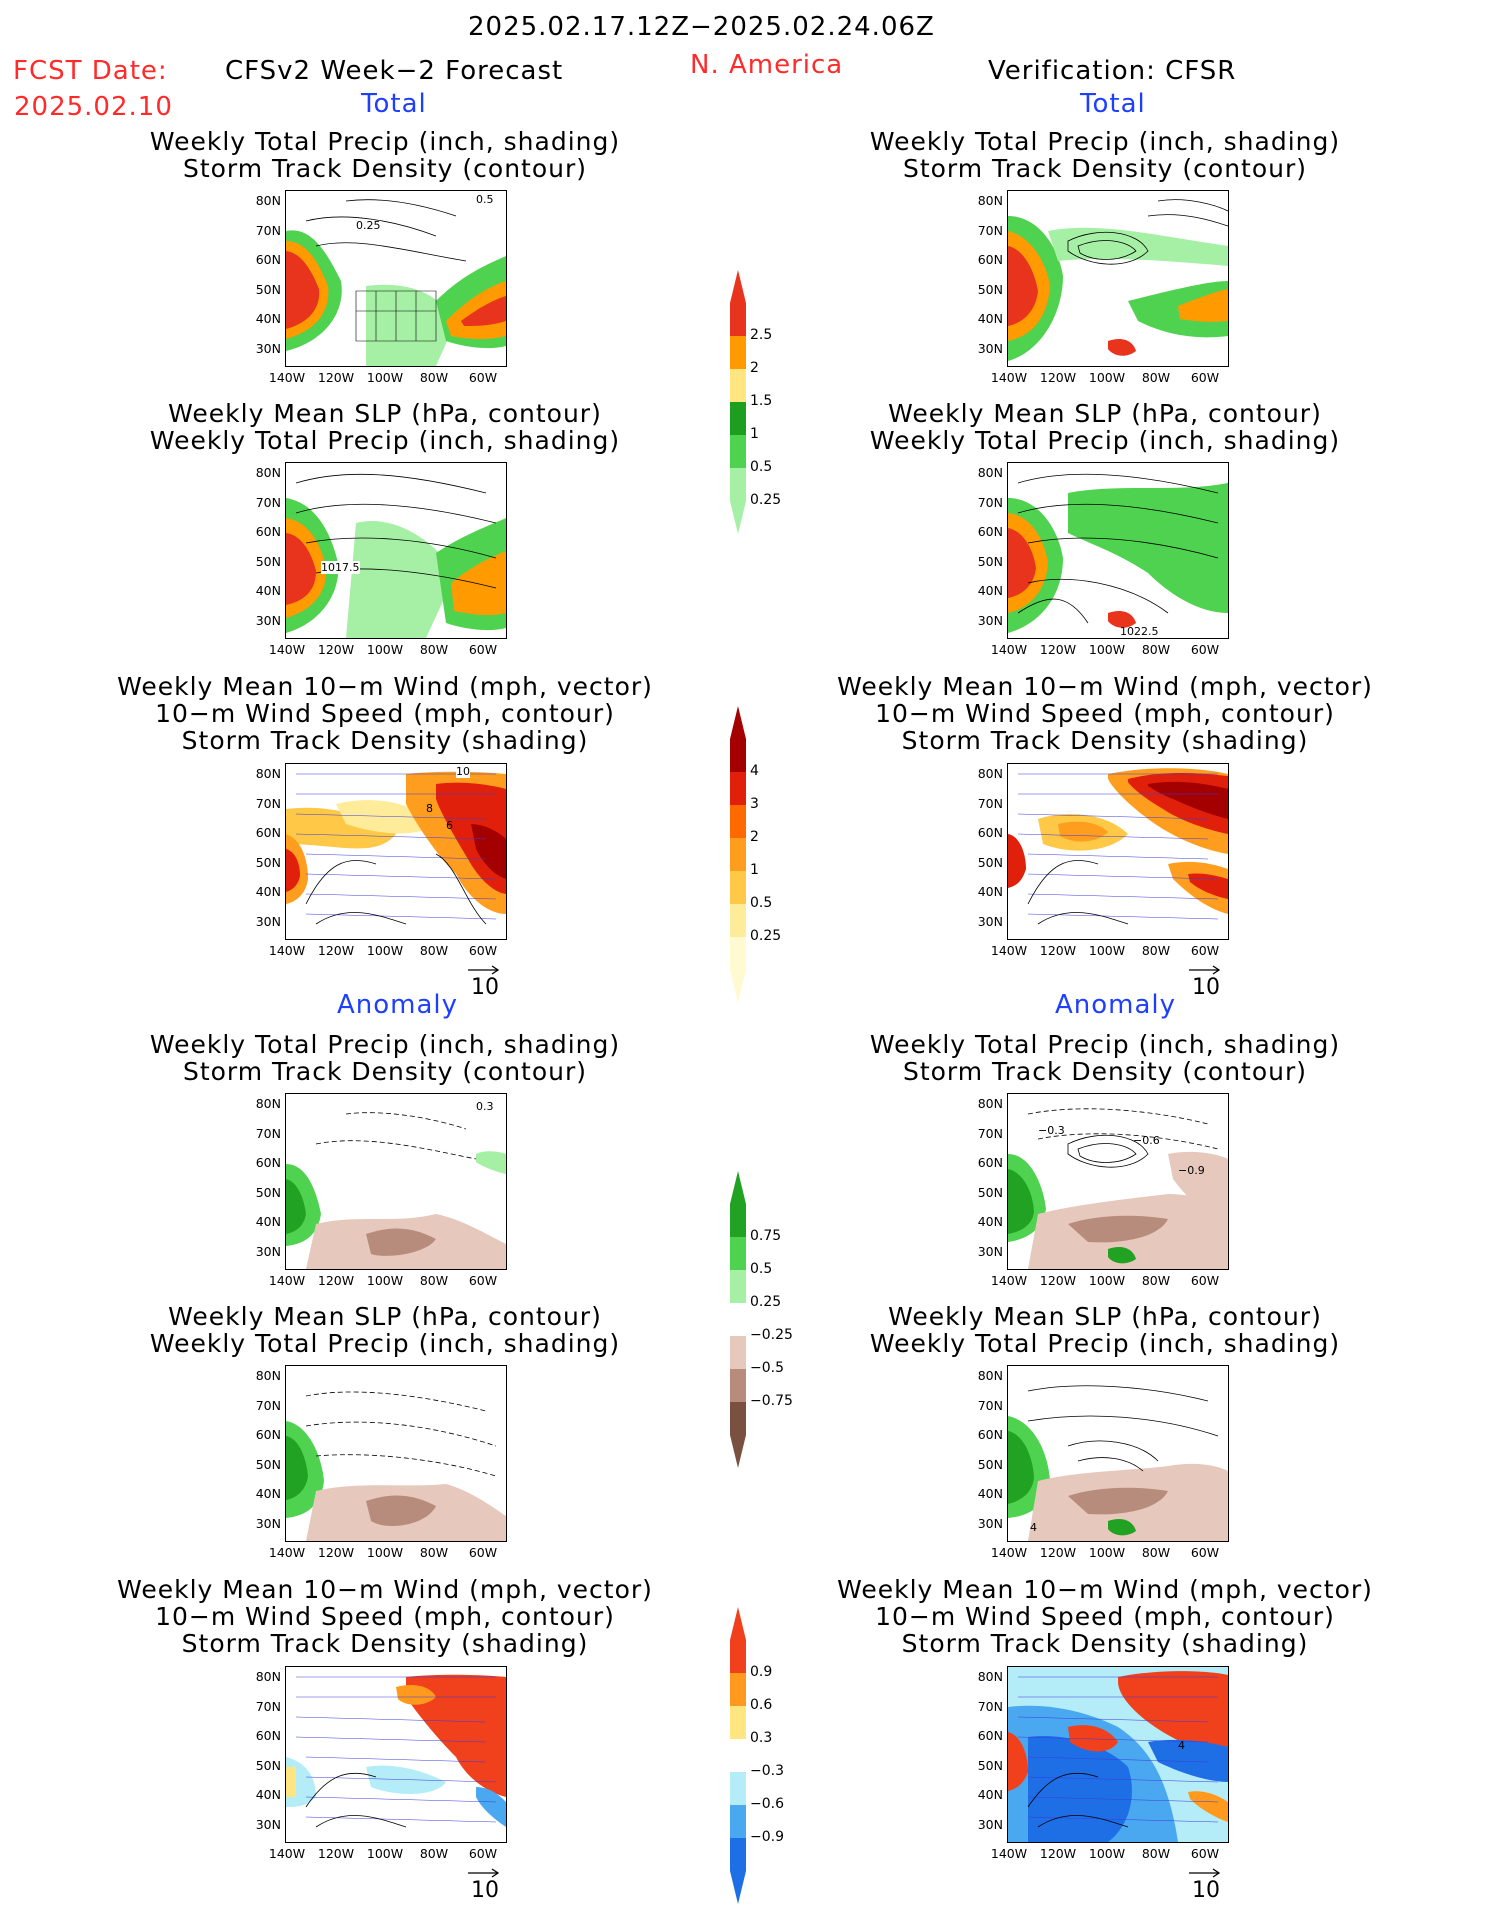 The image size is (1487, 1925). Describe the element at coordinates (1118, 550) in the screenshot. I see `vf-total-slp-map: 1022.5` at that location.